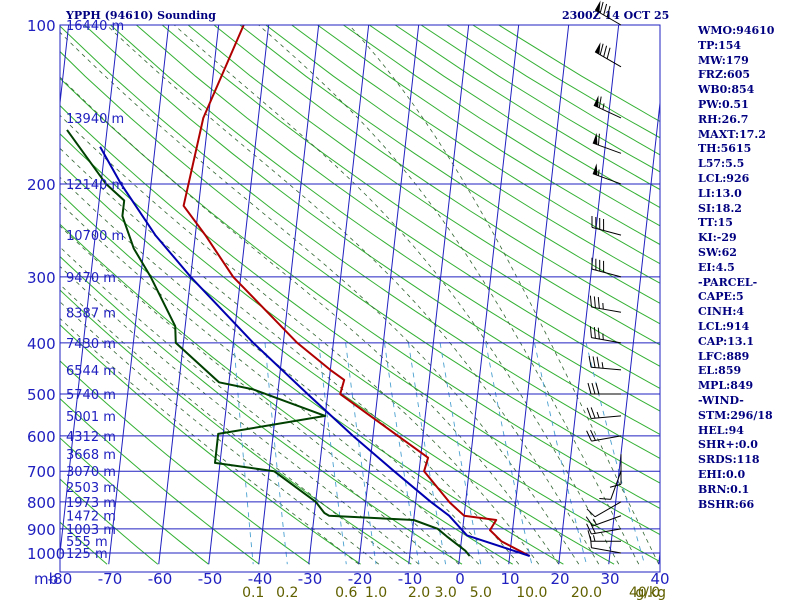 This screenshot has height=600, width=800. What do you see at coordinates (91, 278) in the screenshot?
I see `height-label: 9470 m` at bounding box center [91, 278].